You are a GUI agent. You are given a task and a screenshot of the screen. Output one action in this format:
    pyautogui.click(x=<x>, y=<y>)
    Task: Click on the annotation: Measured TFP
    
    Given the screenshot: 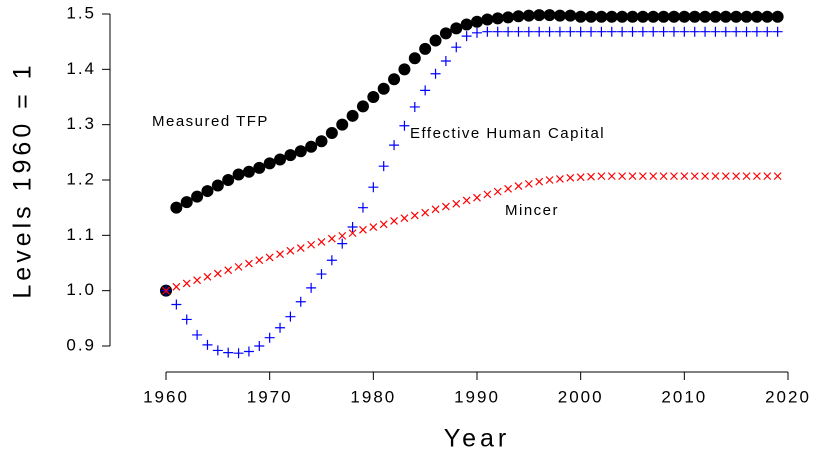 What is the action you would take?
    pyautogui.click(x=210, y=121)
    